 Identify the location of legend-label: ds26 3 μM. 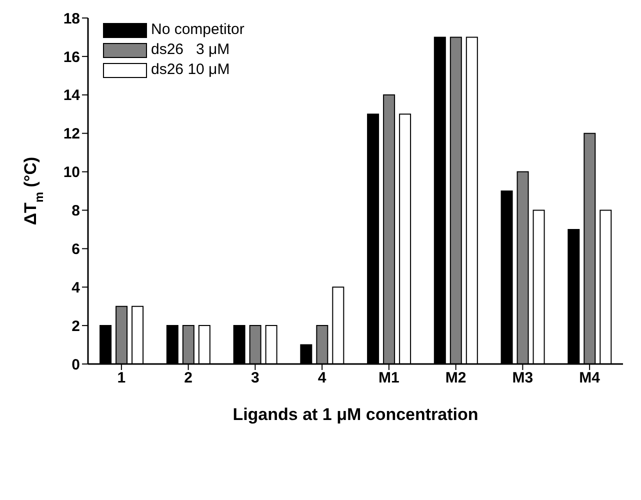
(190, 50).